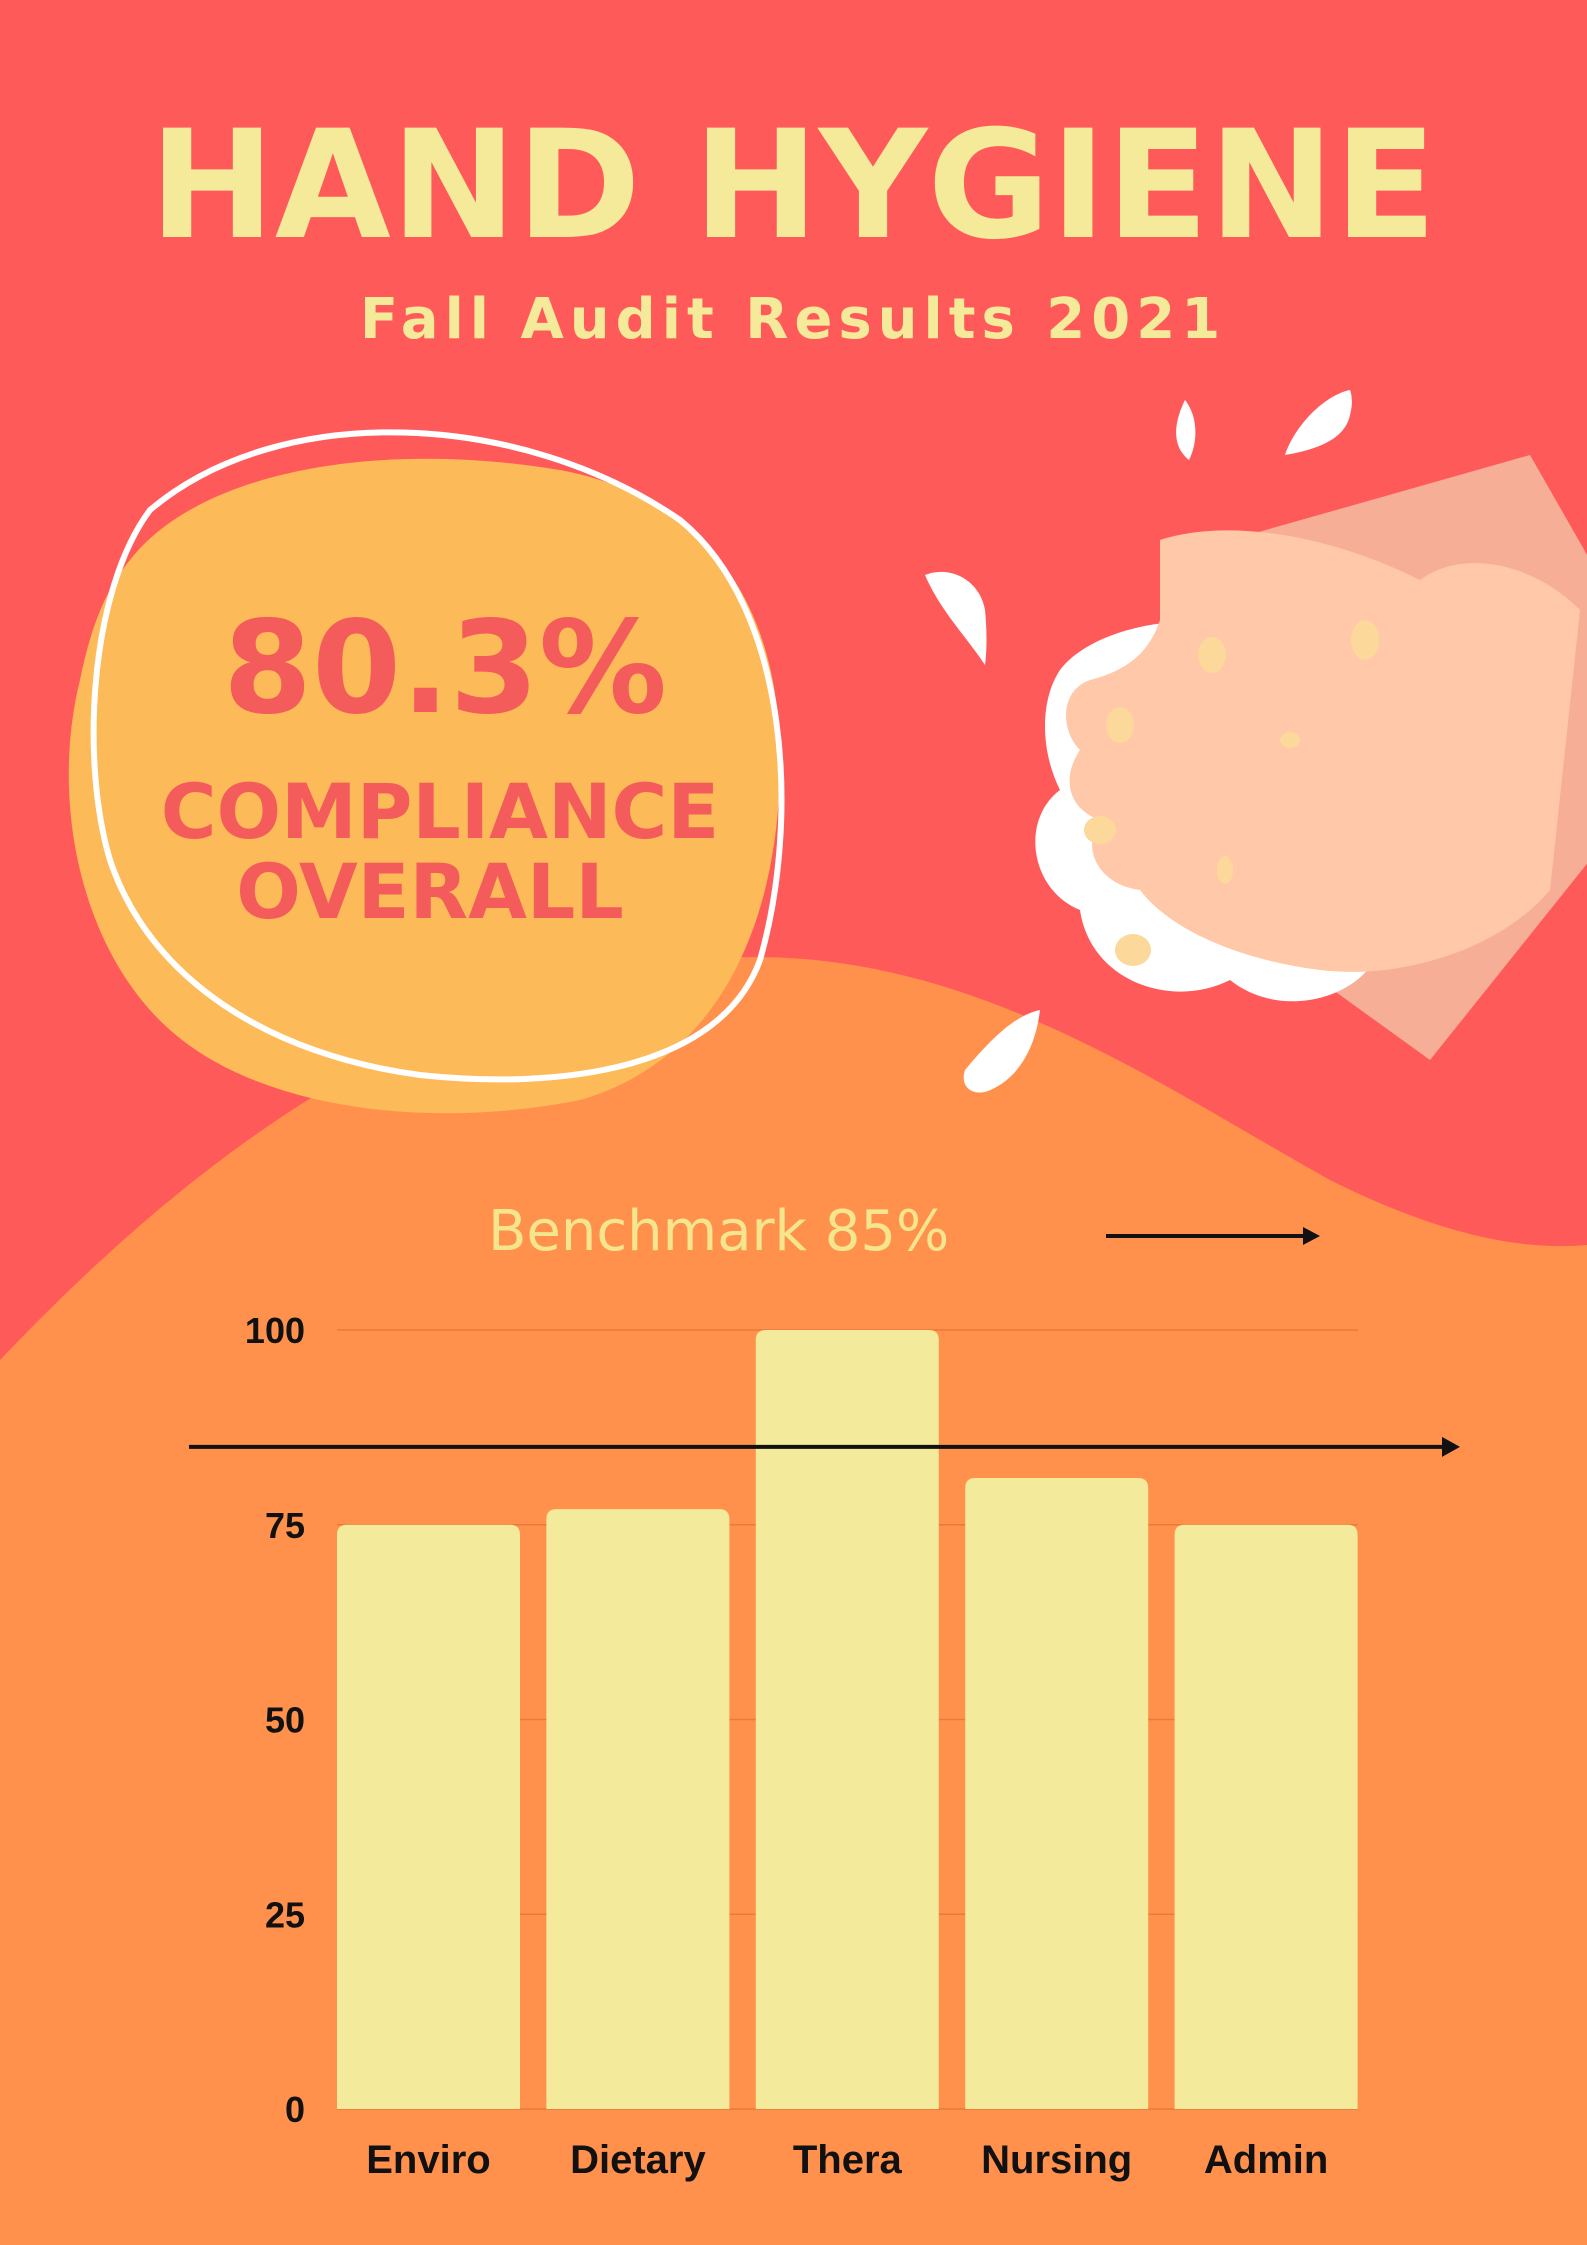 This screenshot has height=2245, width=1587. Describe the element at coordinates (437, 756) in the screenshot. I see `badge-outline` at that location.